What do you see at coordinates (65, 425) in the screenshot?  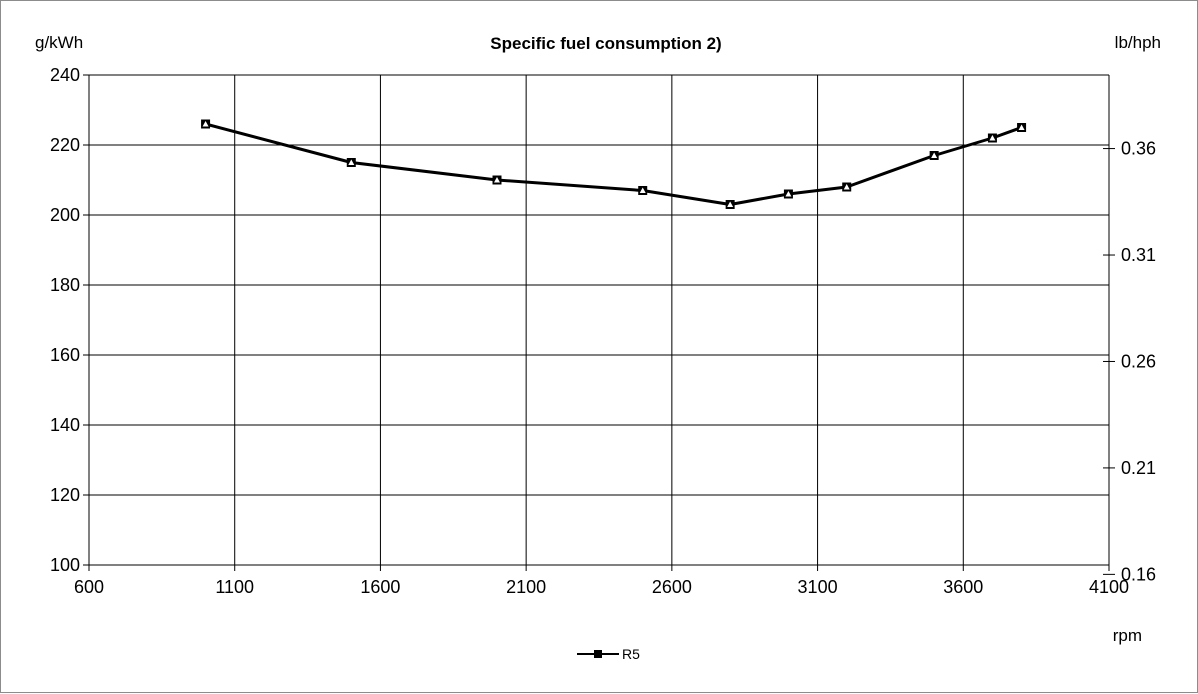 I see `y-tick-label: 140` at bounding box center [65, 425].